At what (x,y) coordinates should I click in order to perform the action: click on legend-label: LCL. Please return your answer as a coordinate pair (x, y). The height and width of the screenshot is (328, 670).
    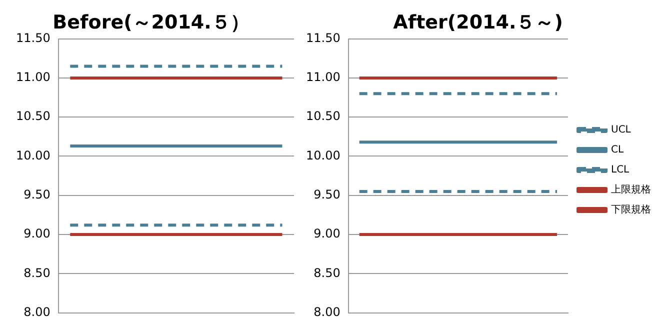
    Looking at the image, I should click on (620, 170).